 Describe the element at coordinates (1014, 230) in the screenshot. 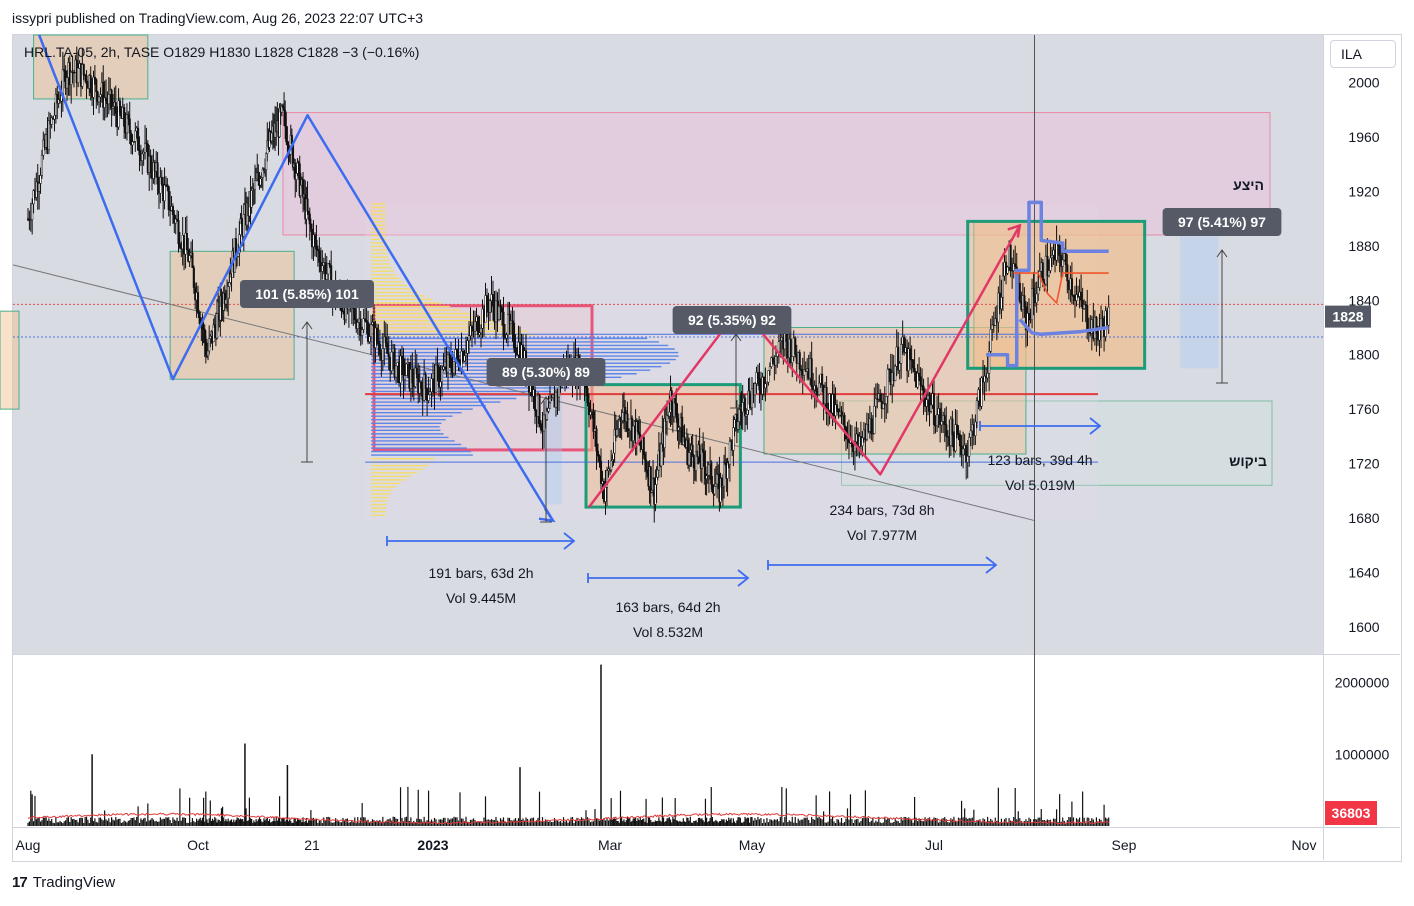

I see `pink-arrowhead` at that location.